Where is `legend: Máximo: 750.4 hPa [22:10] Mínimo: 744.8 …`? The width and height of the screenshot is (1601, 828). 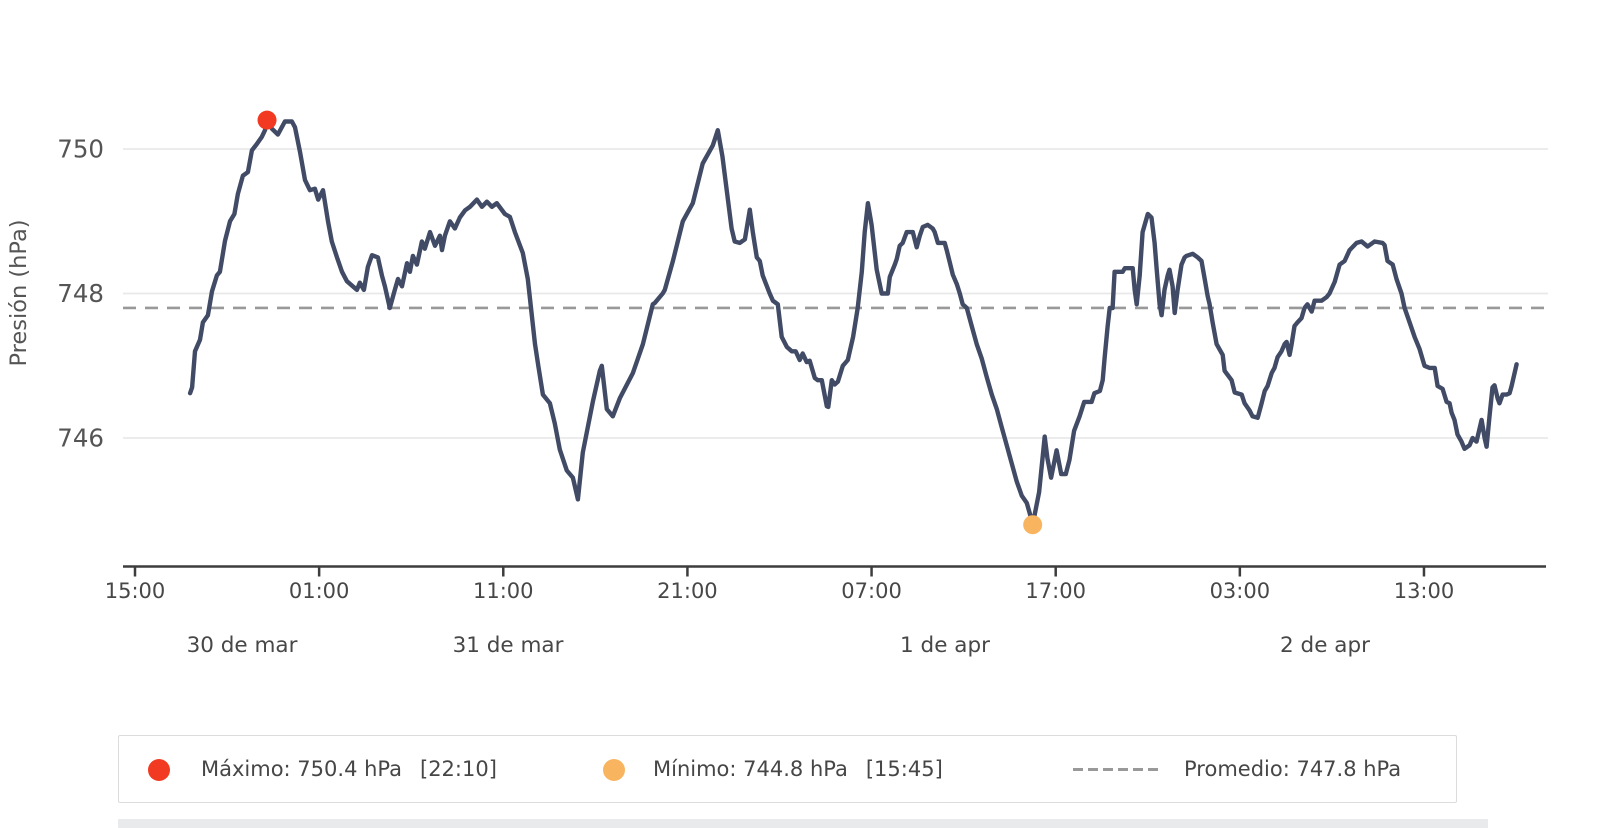
legend: Máximo: 750.4 hPa [22:10] Mínimo: 744.8 … is located at coordinates (787, 769).